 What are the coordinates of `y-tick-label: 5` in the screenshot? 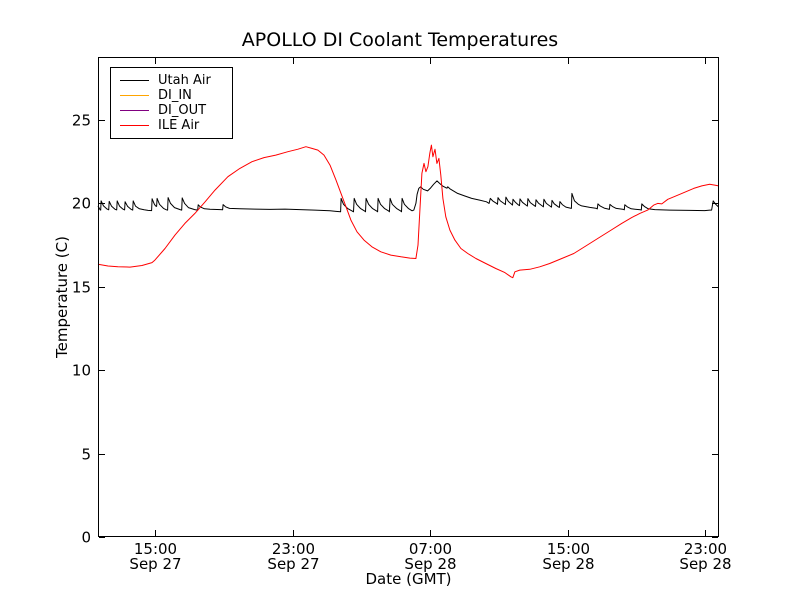 It's located at (86, 455).